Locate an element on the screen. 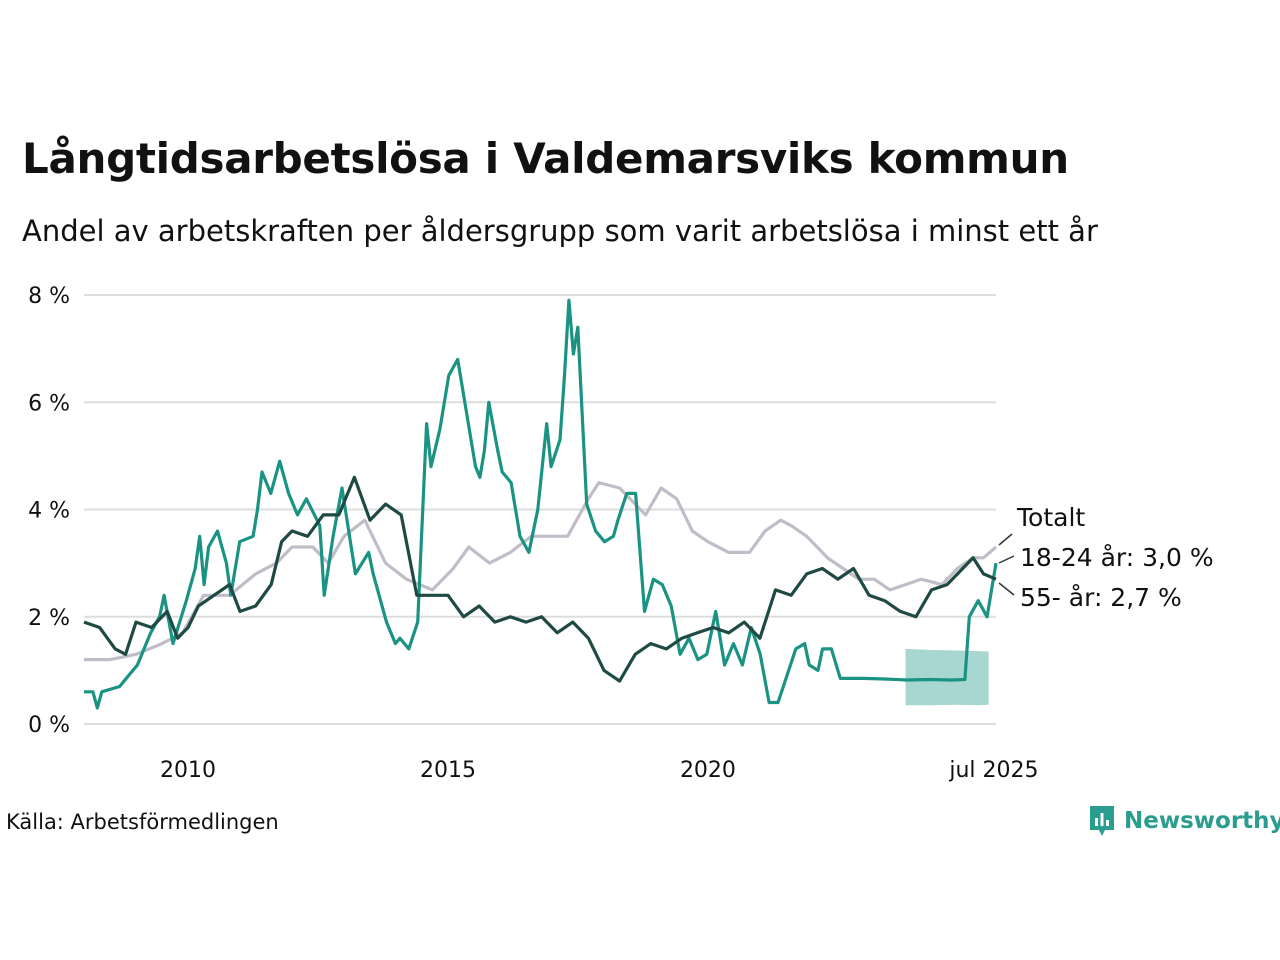  y-tick-label: 0 % is located at coordinates (49, 725).